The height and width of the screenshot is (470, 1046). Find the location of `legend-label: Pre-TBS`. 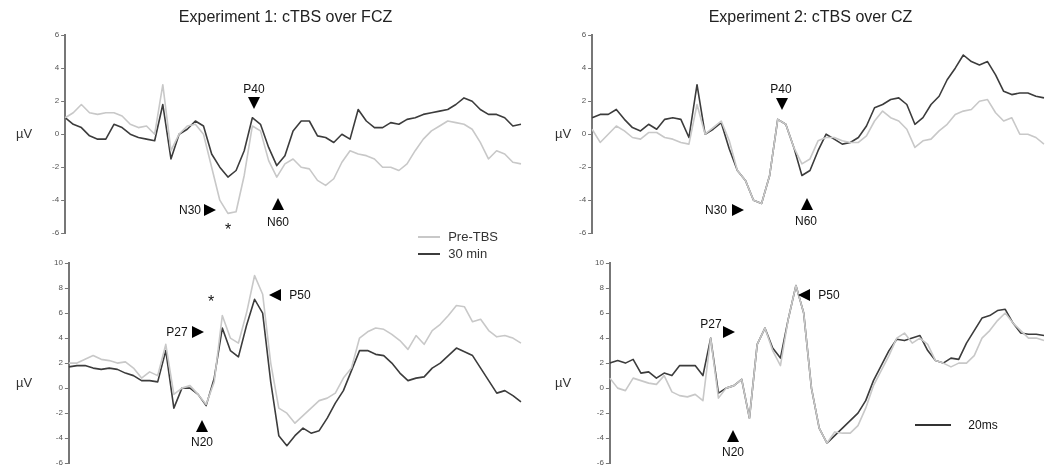

legend-label: Pre-TBS is located at coordinates (473, 236).